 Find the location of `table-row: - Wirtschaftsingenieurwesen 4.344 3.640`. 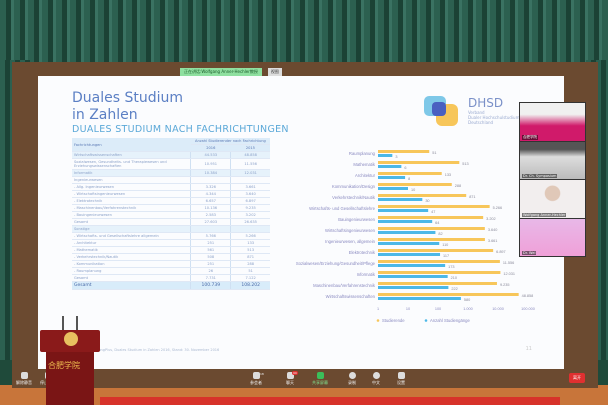

table-row: - Wirtschaftsingenieurwesen 4.344 3.640 is located at coordinates (171, 194).